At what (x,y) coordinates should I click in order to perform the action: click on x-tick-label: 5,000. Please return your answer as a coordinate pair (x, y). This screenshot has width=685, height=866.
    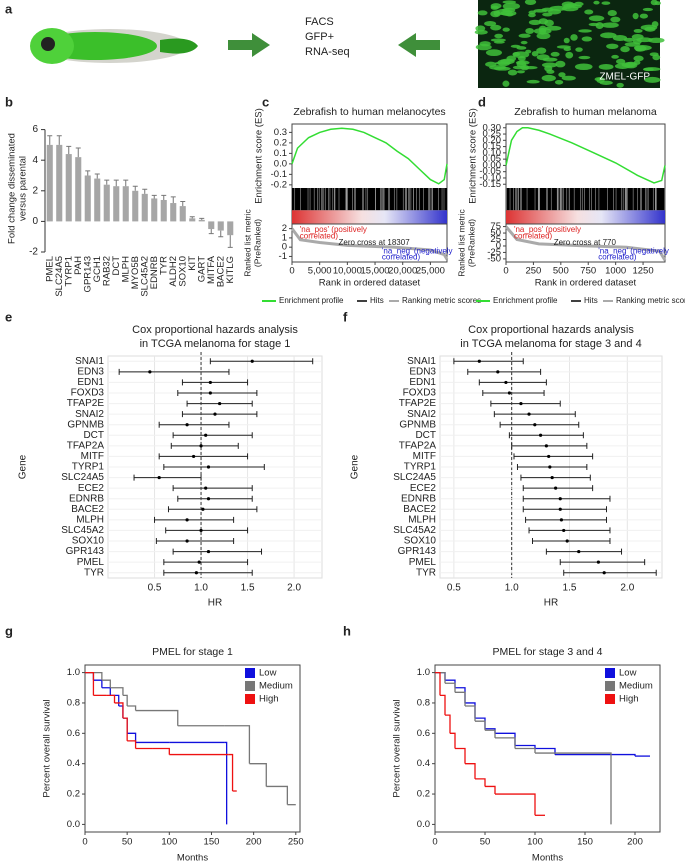
    Looking at the image, I should click on (320, 271).